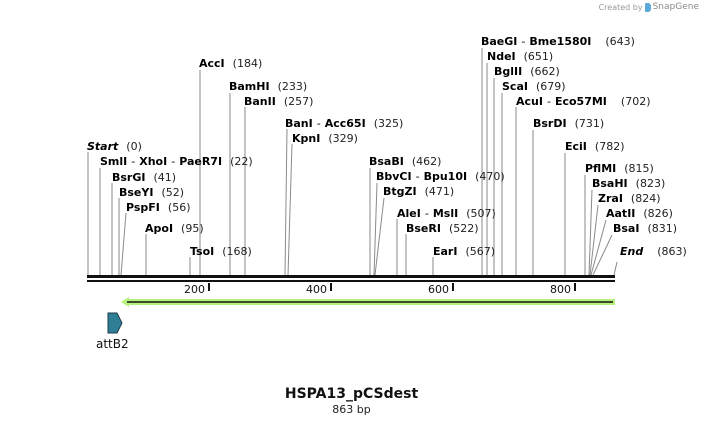 This screenshot has height=426, width=703. I want to click on site-position: (507), so click(481, 213).